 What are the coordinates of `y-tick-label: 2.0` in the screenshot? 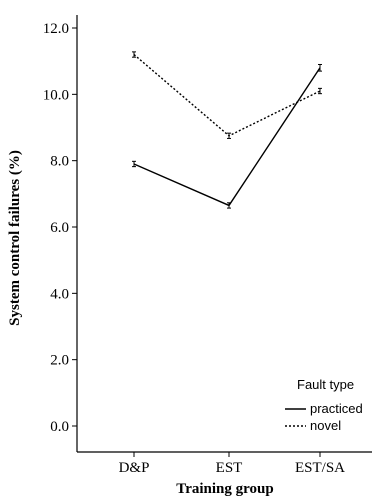 It's located at (59, 361).